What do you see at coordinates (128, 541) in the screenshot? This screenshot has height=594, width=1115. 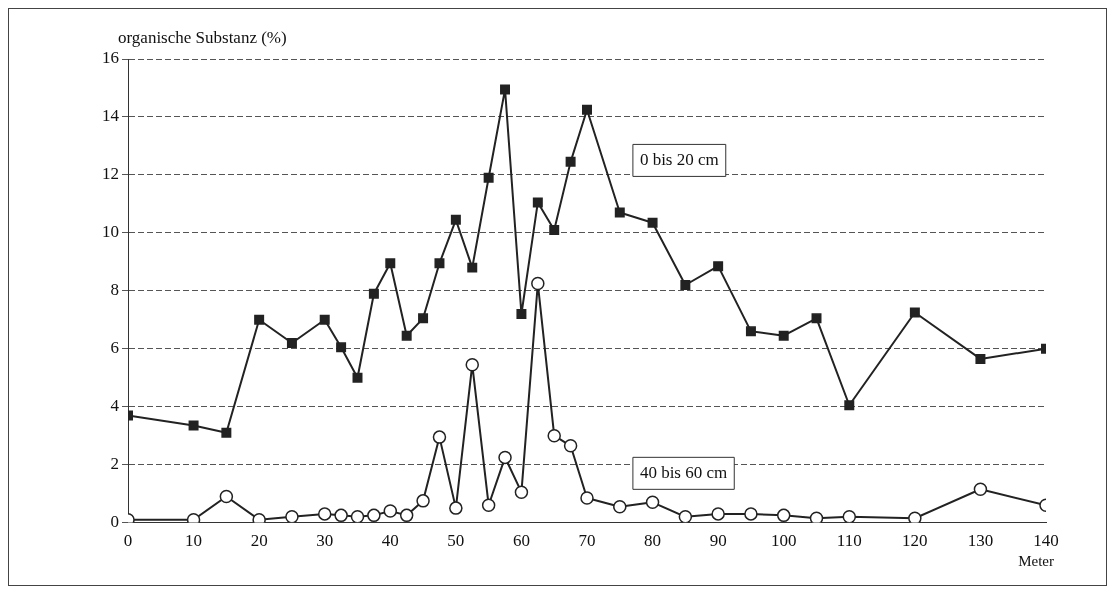 I see `x-tick-label: 0` at bounding box center [128, 541].